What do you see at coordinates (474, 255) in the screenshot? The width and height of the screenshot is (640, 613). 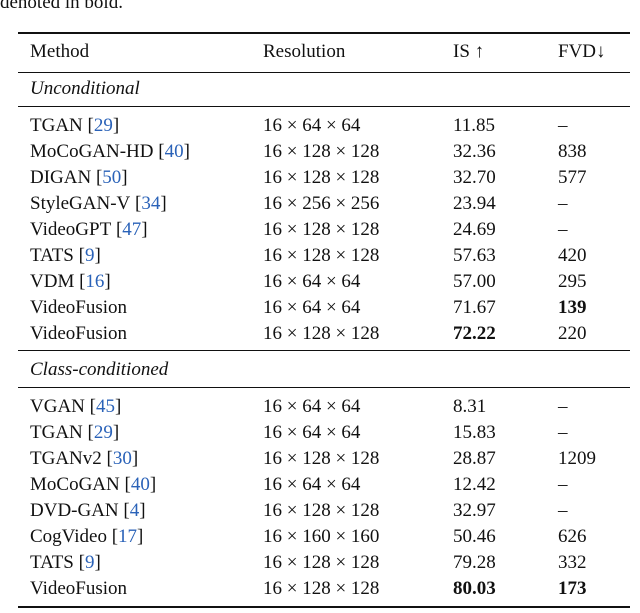 I see `is-cell: 57.63` at bounding box center [474, 255].